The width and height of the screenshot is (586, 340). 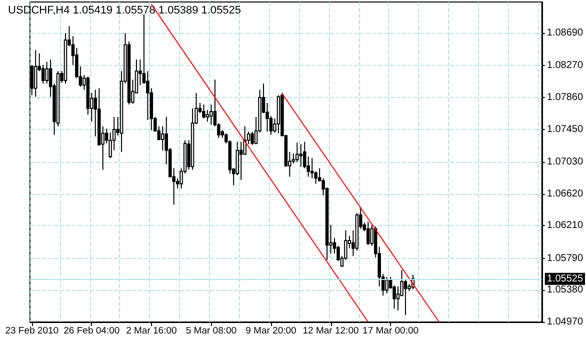 What do you see at coordinates (565, 290) in the screenshot?
I see `y-tick-label: 1.05380` at bounding box center [565, 290].